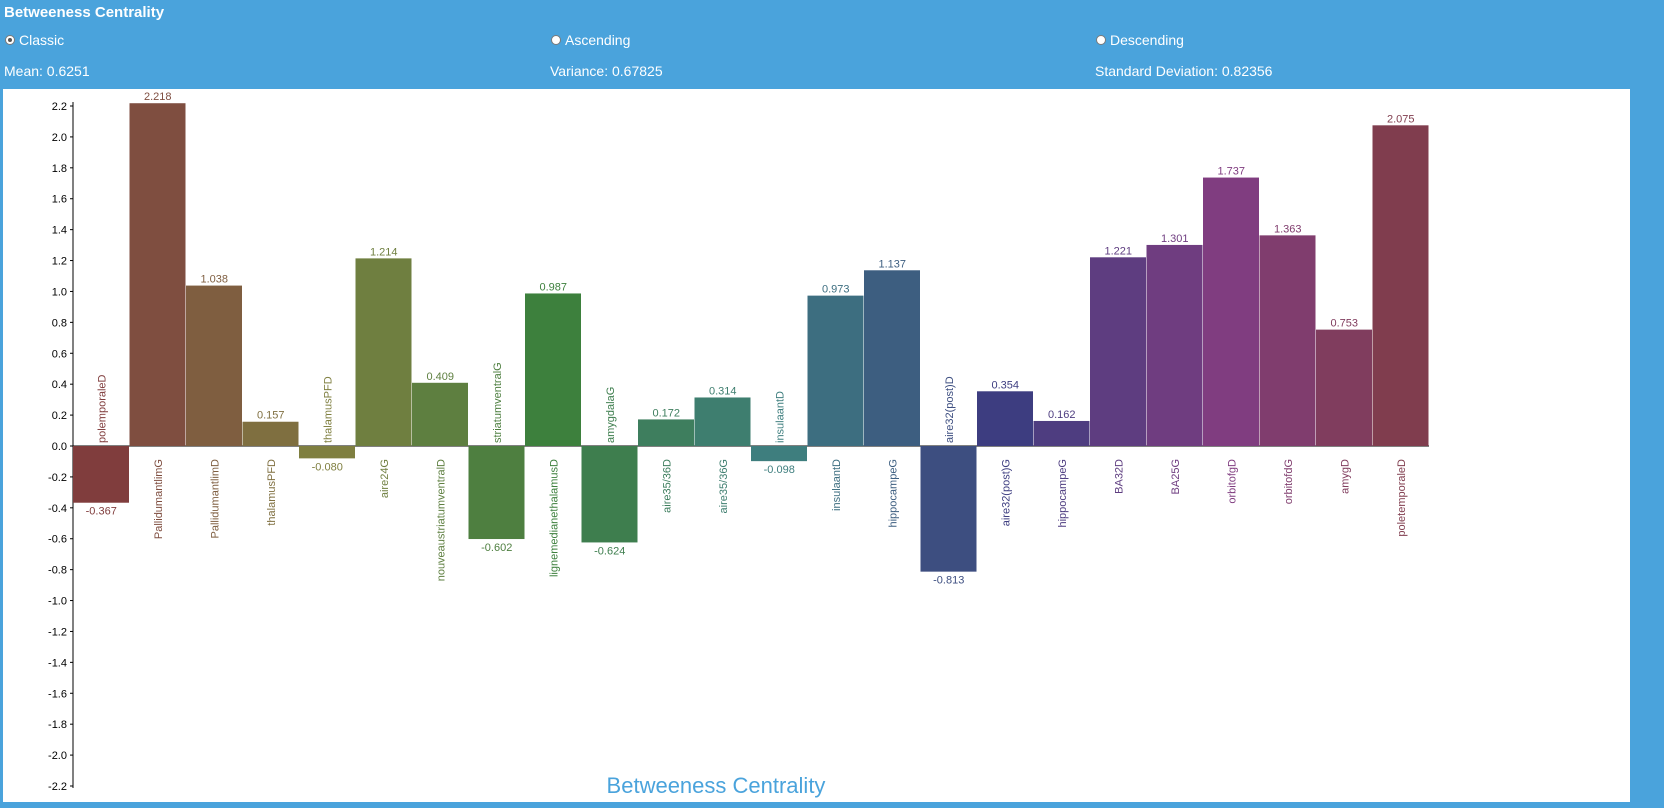  What do you see at coordinates (609, 551) in the screenshot?
I see `bar-value-label: -0.624` at bounding box center [609, 551].